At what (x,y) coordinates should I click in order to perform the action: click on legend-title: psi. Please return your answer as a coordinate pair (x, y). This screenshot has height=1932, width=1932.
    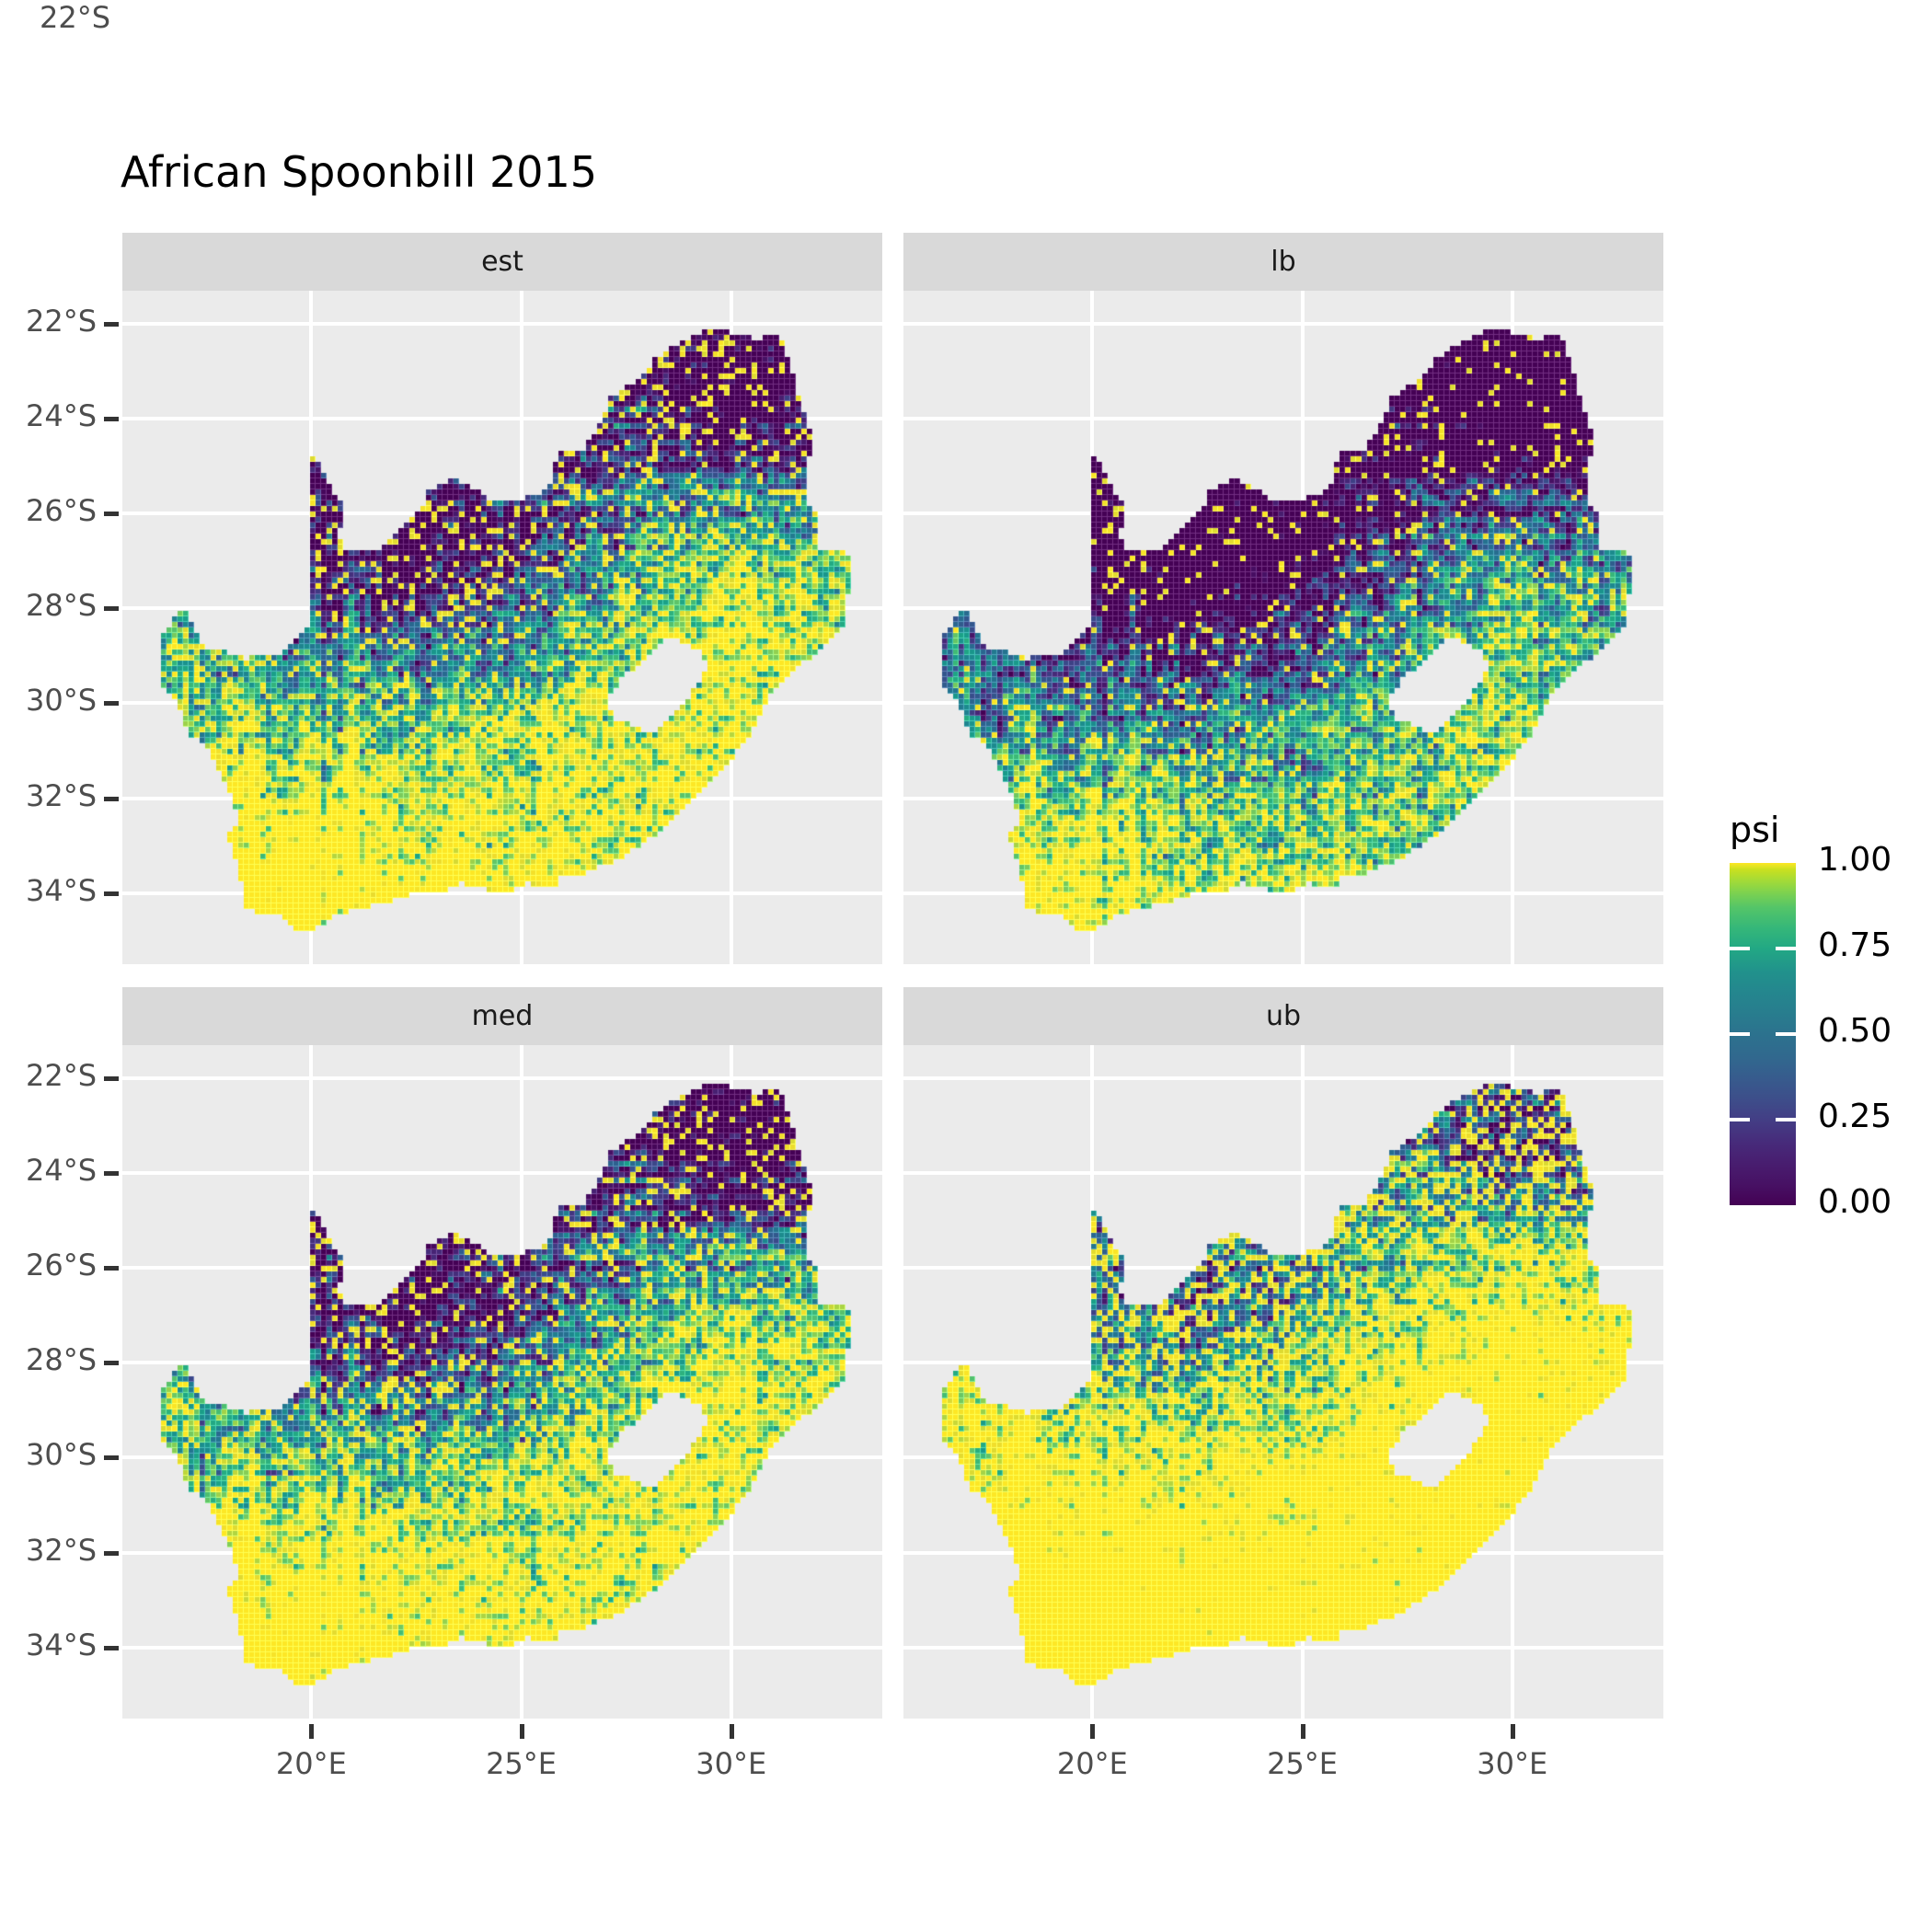
    Looking at the image, I should click on (1755, 830).